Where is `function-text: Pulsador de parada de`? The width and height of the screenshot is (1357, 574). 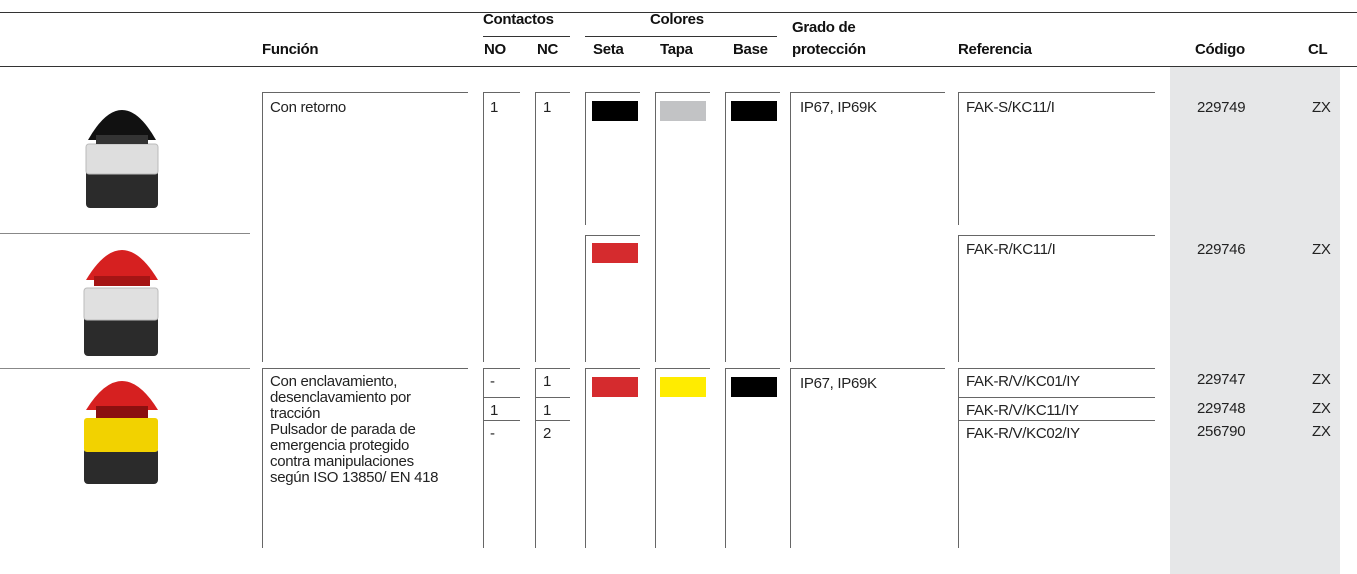
function-text: Pulsador de parada de is located at coordinates (343, 429).